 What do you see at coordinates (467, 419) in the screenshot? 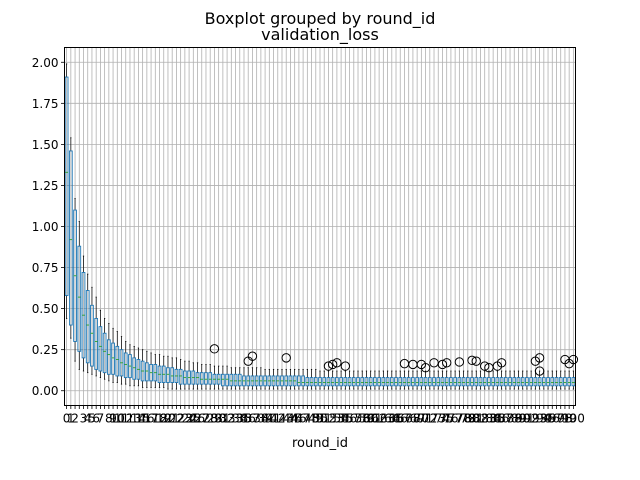
I see `x-tick-label: 79` at bounding box center [467, 419].